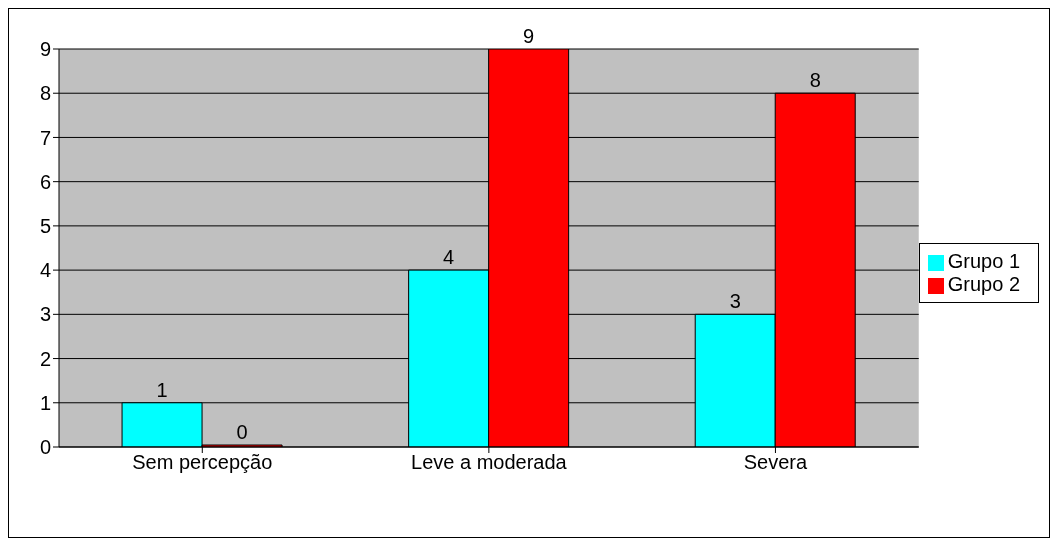 The width and height of the screenshot is (1062, 548). What do you see at coordinates (529, 36) in the screenshot?
I see `data-label: 9` at bounding box center [529, 36].